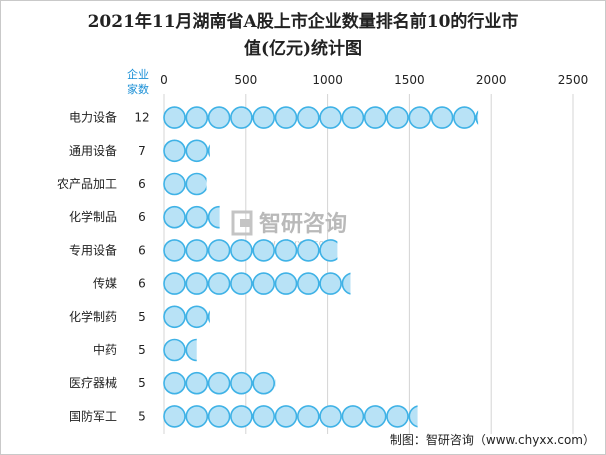  Describe the element at coordinates (492, 440) in the screenshot. I see `source-note: 制图：智研咨询（www.chyxx.com）` at that location.